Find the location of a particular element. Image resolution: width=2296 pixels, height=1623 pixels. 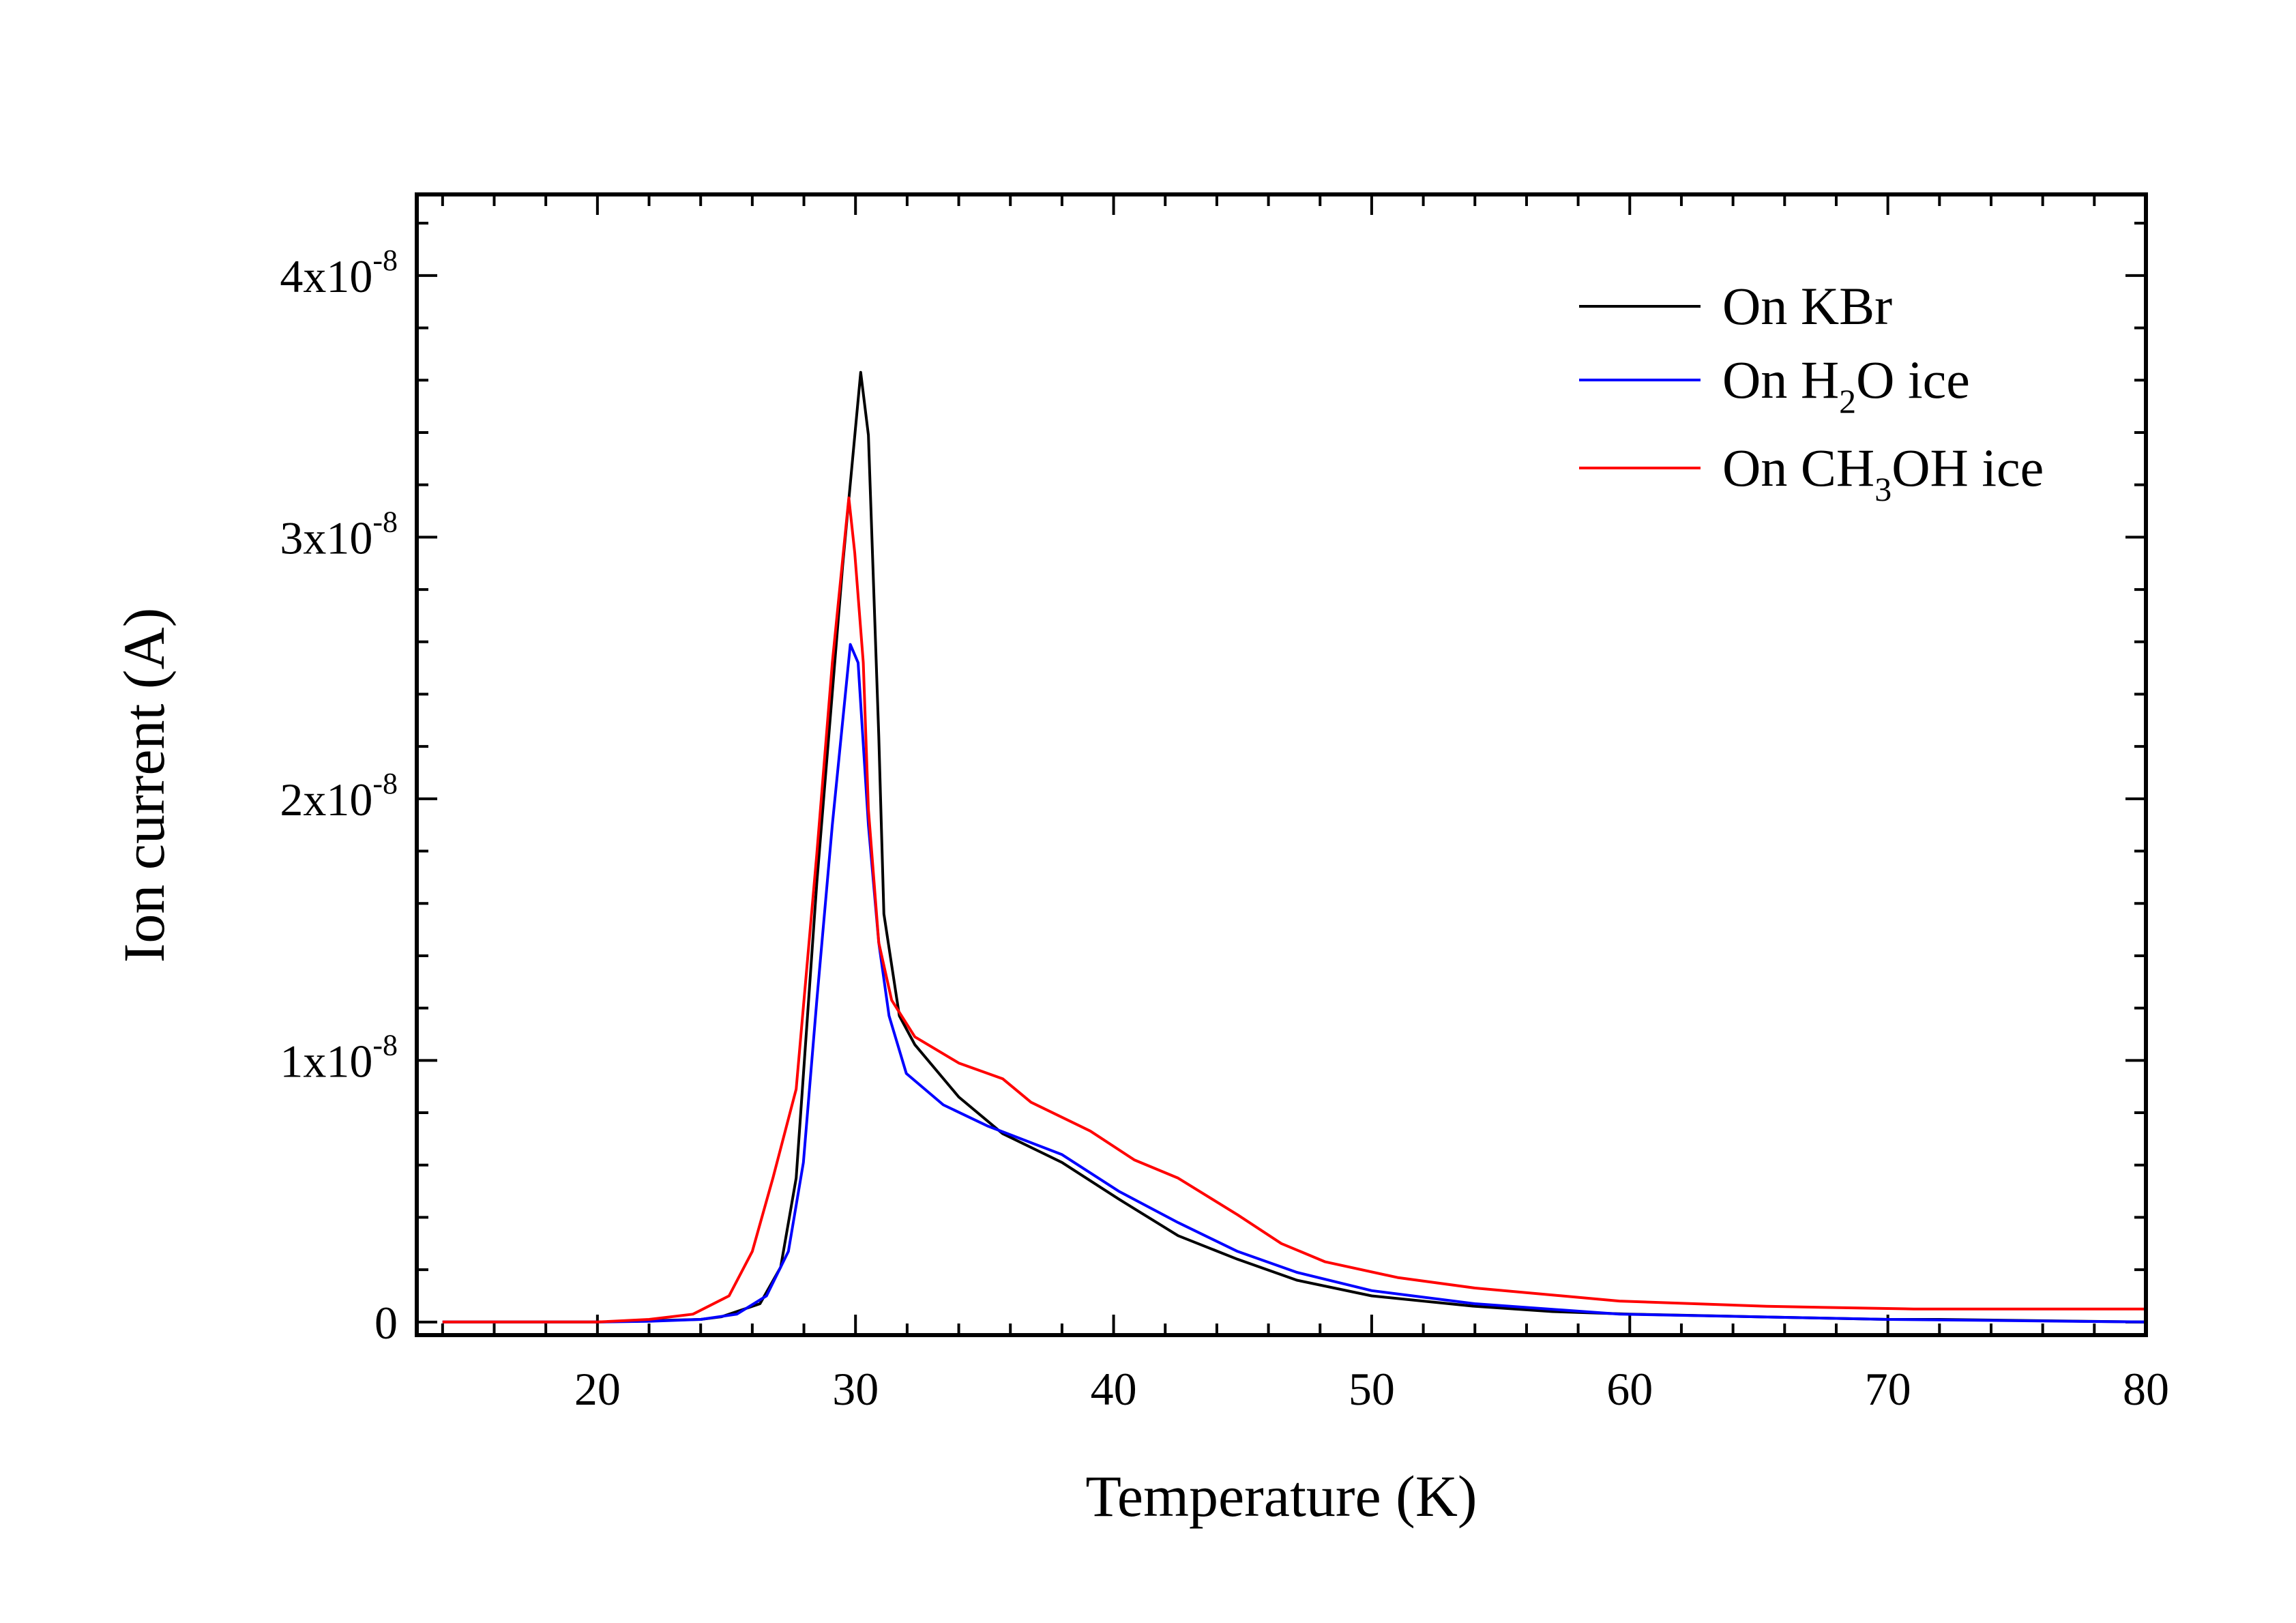

y-tick-label: 2x10⁻⁸ is located at coordinates (339, 796).